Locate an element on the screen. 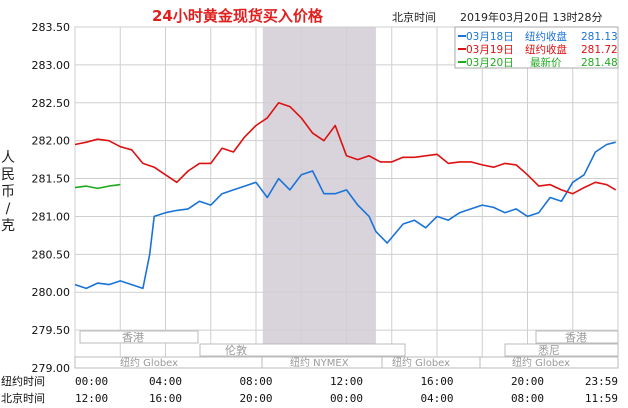 The image size is (628, 408). y-tick-label: 280.00 is located at coordinates (51, 292).